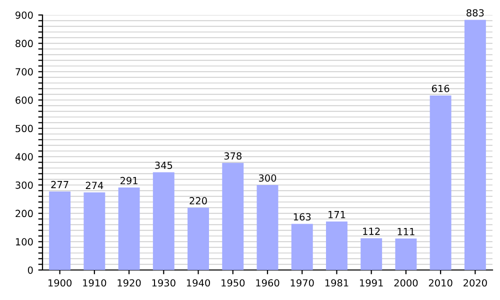 The width and height of the screenshot is (500, 300). What do you see at coordinates (164, 283) in the screenshot?
I see `x-tick-label: 1930` at bounding box center [164, 283].